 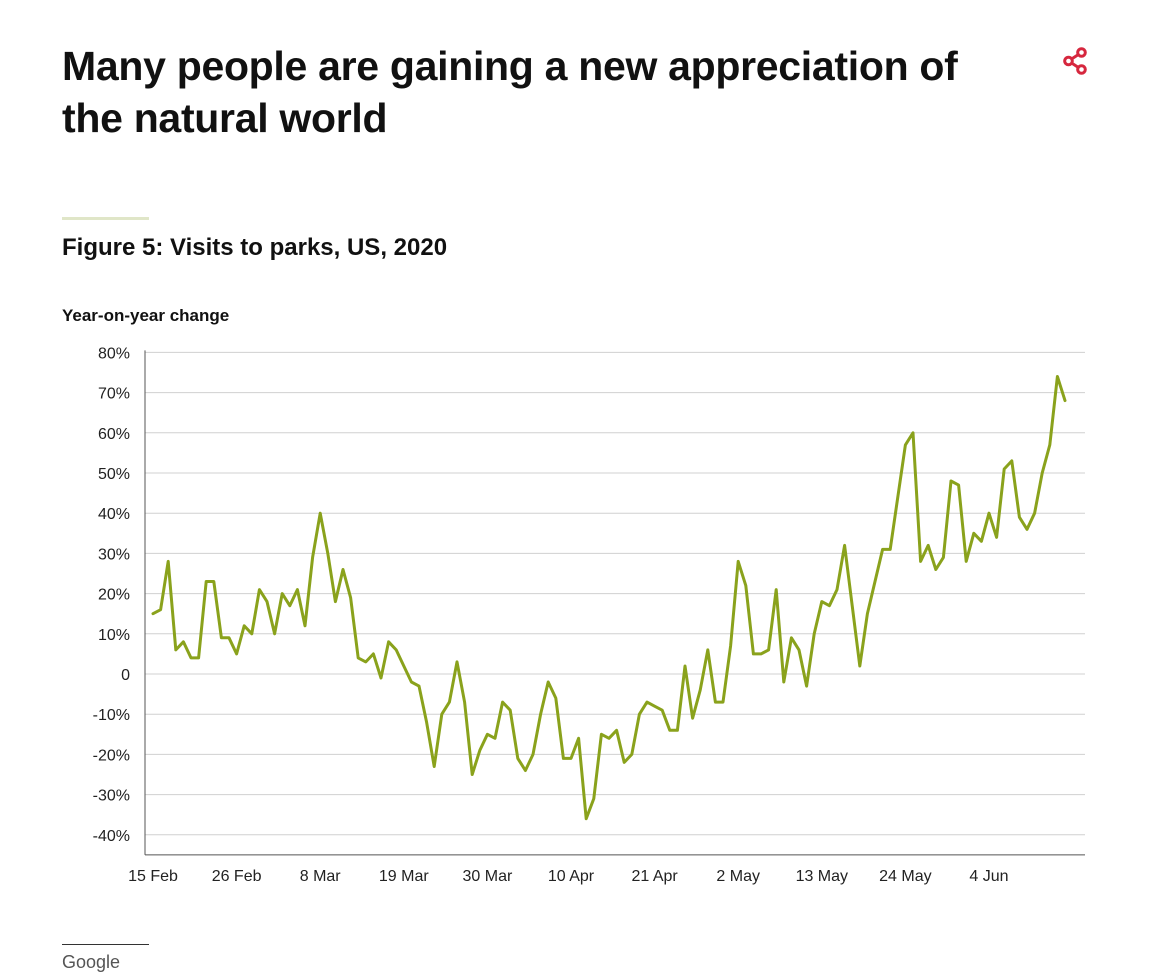 What do you see at coordinates (114, 434) in the screenshot?
I see `y-tick-label: 60%` at bounding box center [114, 434].